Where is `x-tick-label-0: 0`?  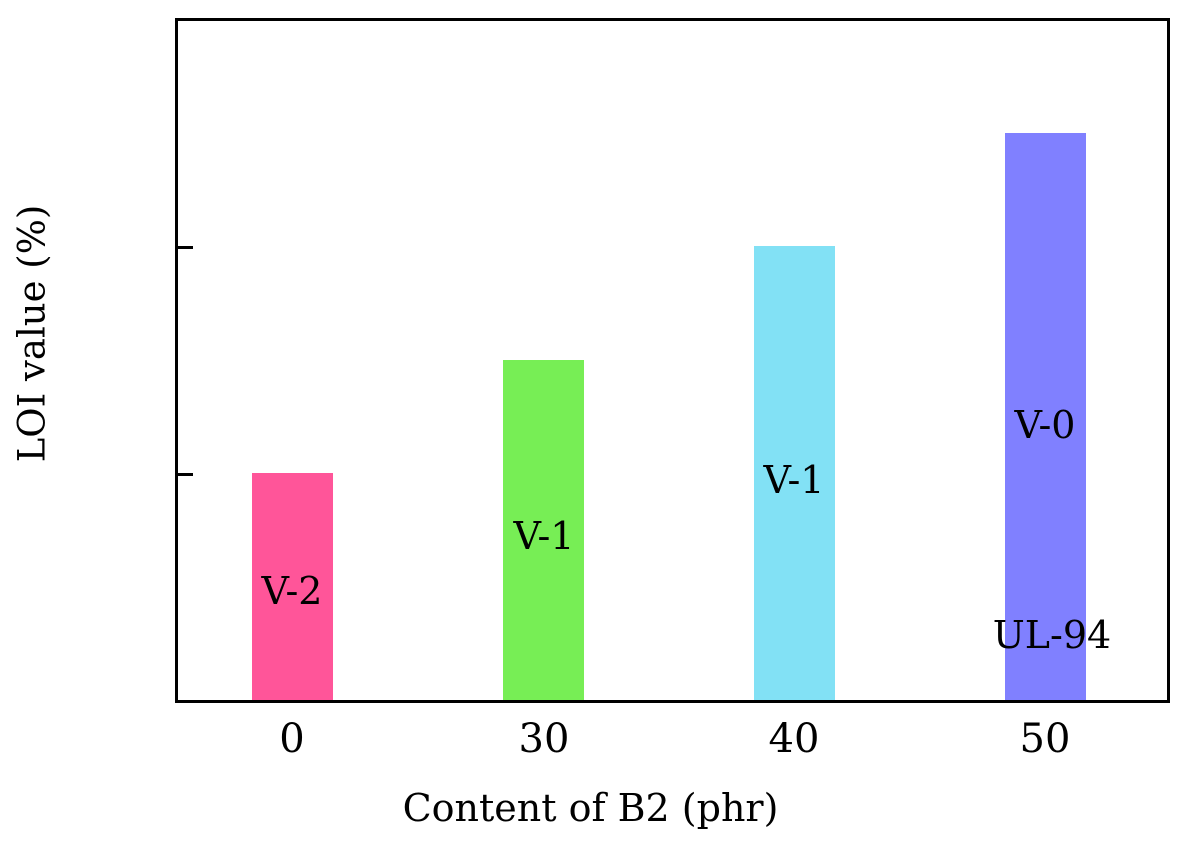
x-tick-label-0: 0 is located at coordinates (292, 739).